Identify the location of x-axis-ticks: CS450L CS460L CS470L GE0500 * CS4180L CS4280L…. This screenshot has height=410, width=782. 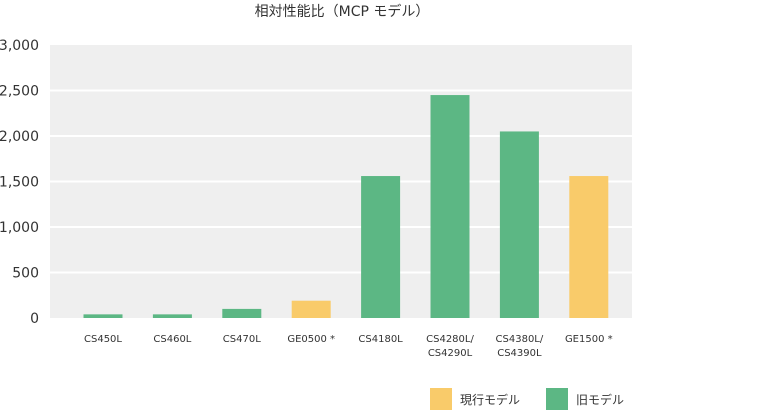
(348, 346).